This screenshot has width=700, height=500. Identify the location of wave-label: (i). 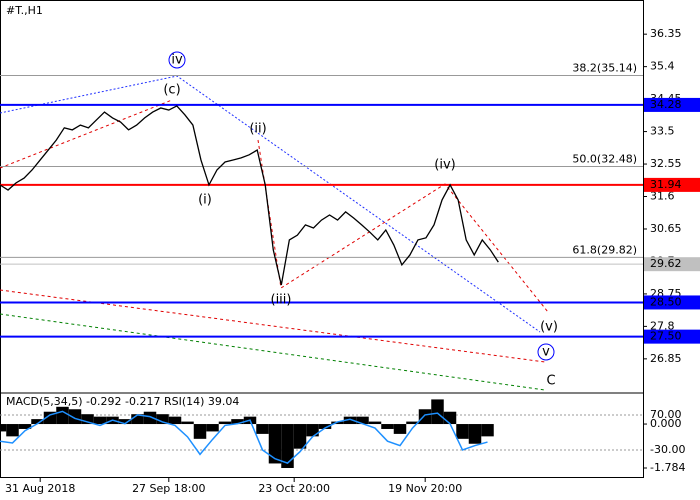
(205, 200).